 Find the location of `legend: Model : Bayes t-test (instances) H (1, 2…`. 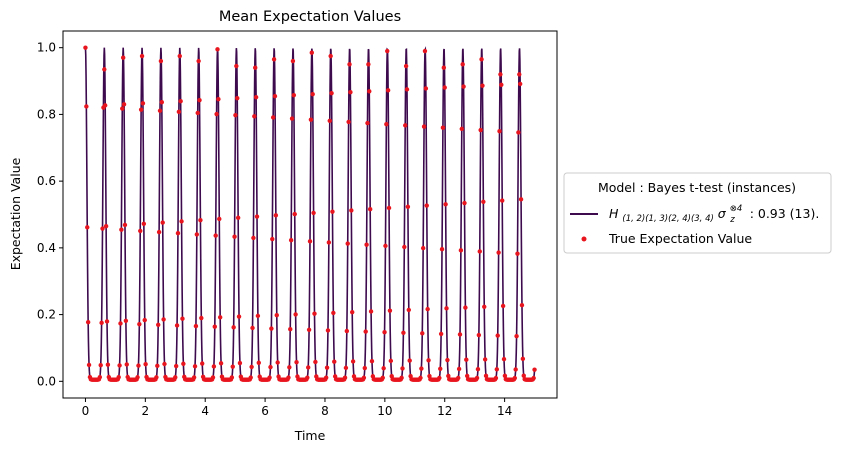

legend: Model : Bayes t-test (instances) H (1, 2… is located at coordinates (697, 213).